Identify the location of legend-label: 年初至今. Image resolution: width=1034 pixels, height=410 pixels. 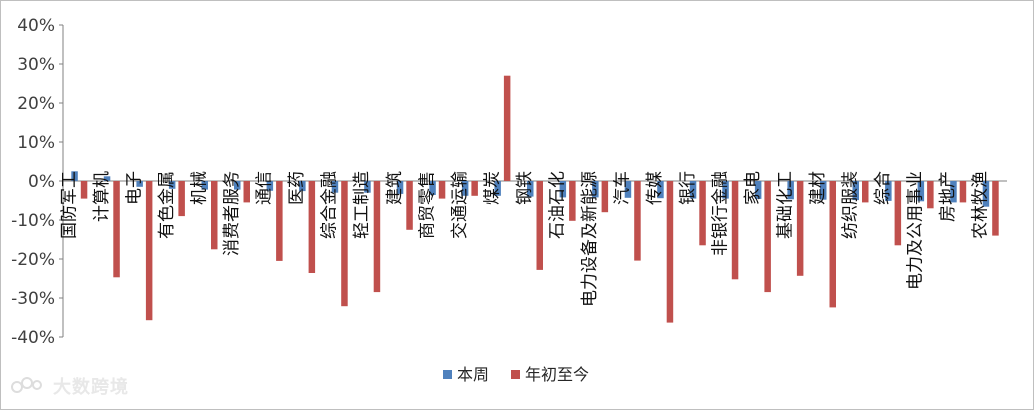
(557, 374).